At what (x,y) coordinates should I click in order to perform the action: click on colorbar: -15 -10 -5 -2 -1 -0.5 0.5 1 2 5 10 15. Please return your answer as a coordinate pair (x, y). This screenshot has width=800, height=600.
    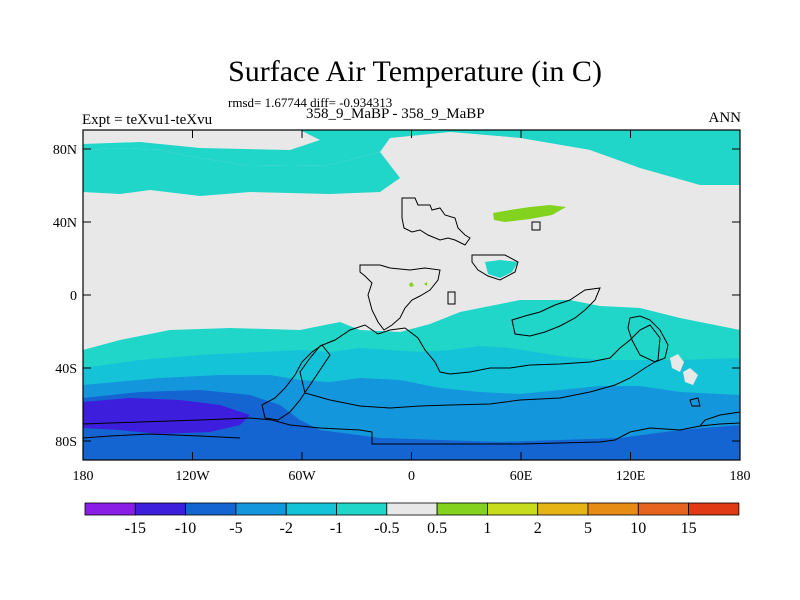
    Looking at the image, I should click on (412, 519).